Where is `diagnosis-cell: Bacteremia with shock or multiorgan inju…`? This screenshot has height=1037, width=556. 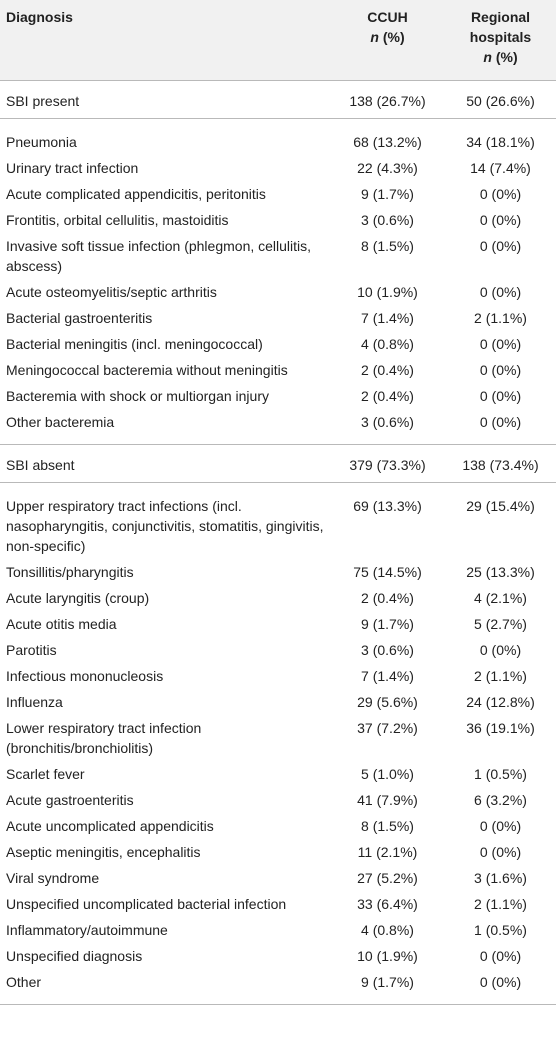
diagnosis-cell: Bacteremia with shock or multiorgan inju… is located at coordinates (137, 396).